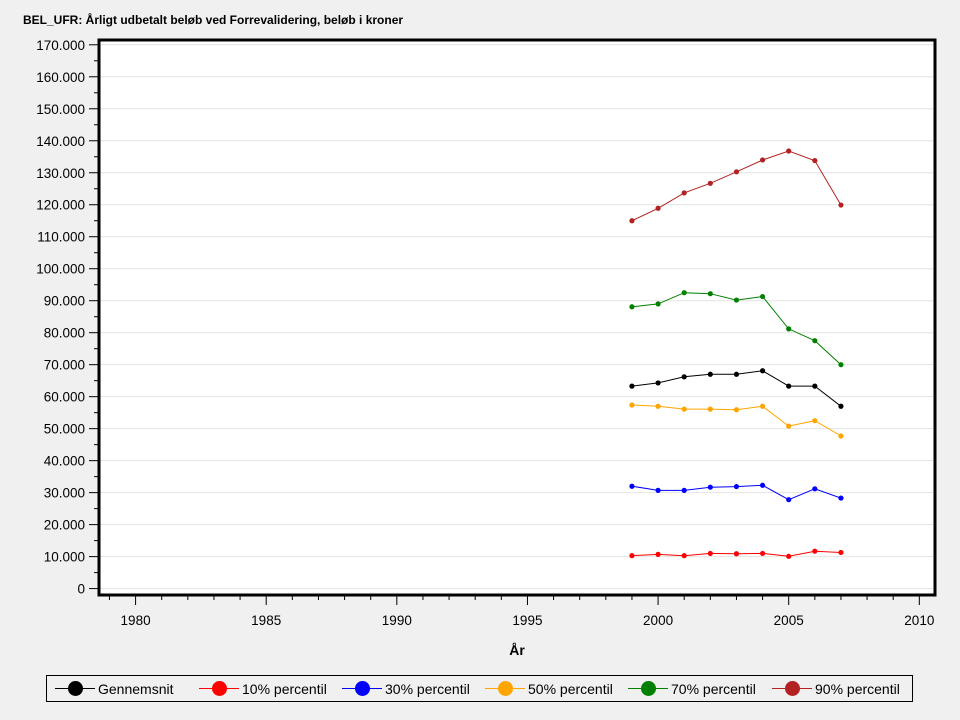  I want to click on legend-item: Gennemsnit, so click(114, 688).